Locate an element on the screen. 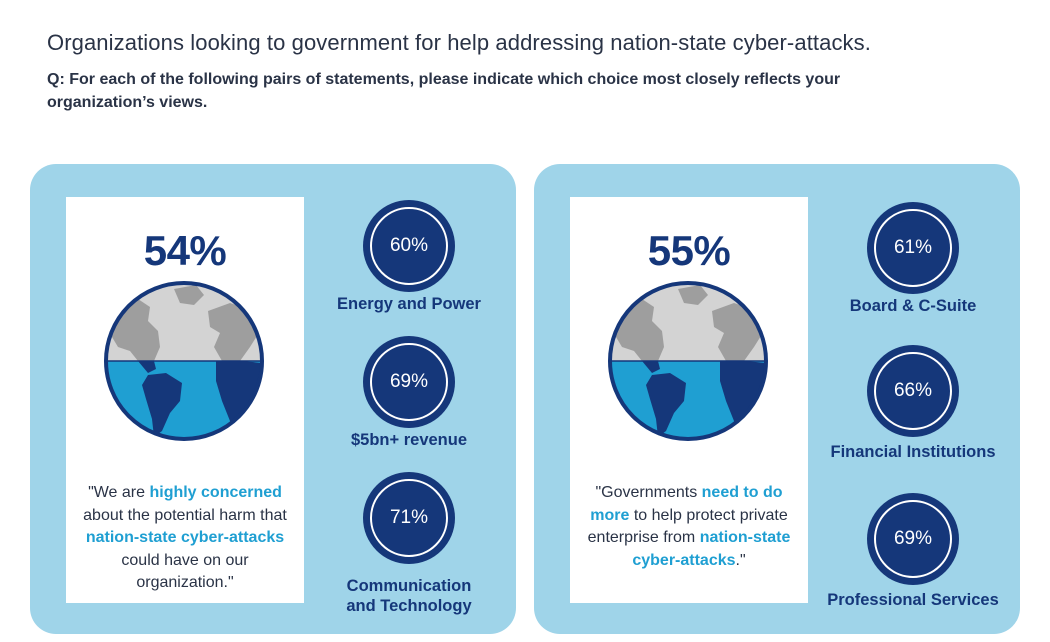  left-headline-percent: 54% is located at coordinates (185, 250).